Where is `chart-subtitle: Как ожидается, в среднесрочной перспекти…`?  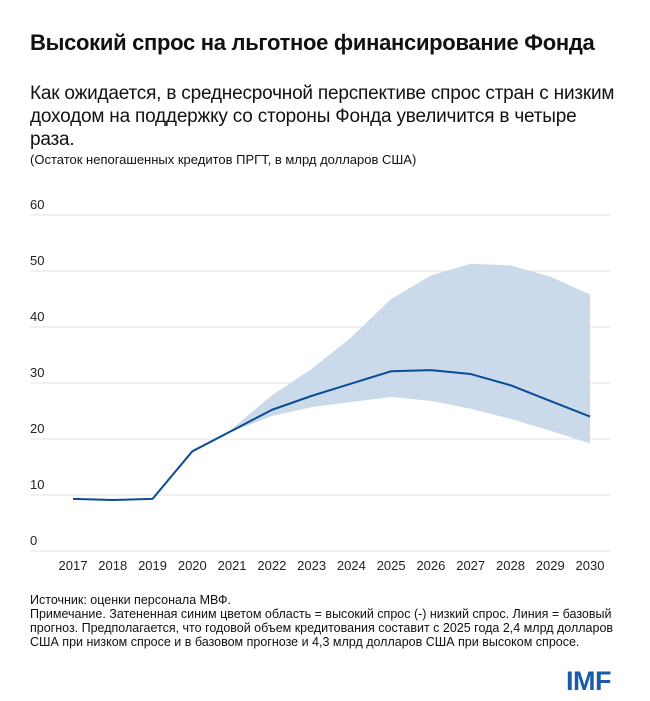 chart-subtitle: Как ожидается, в среднесрочной перспекти… is located at coordinates (322, 116).